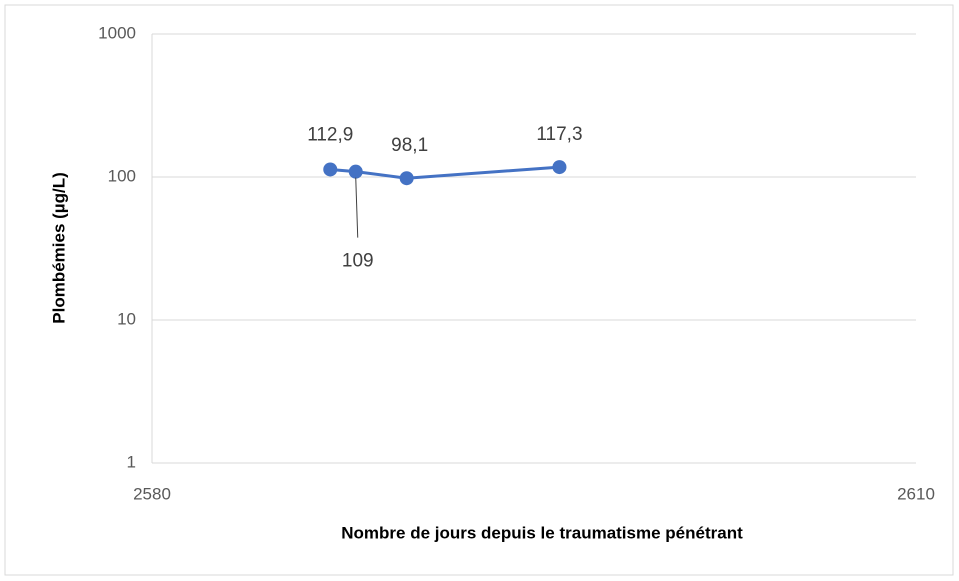 This screenshot has width=959, height=581. What do you see at coordinates (445, 172) in the screenshot?
I see `line` at bounding box center [445, 172].